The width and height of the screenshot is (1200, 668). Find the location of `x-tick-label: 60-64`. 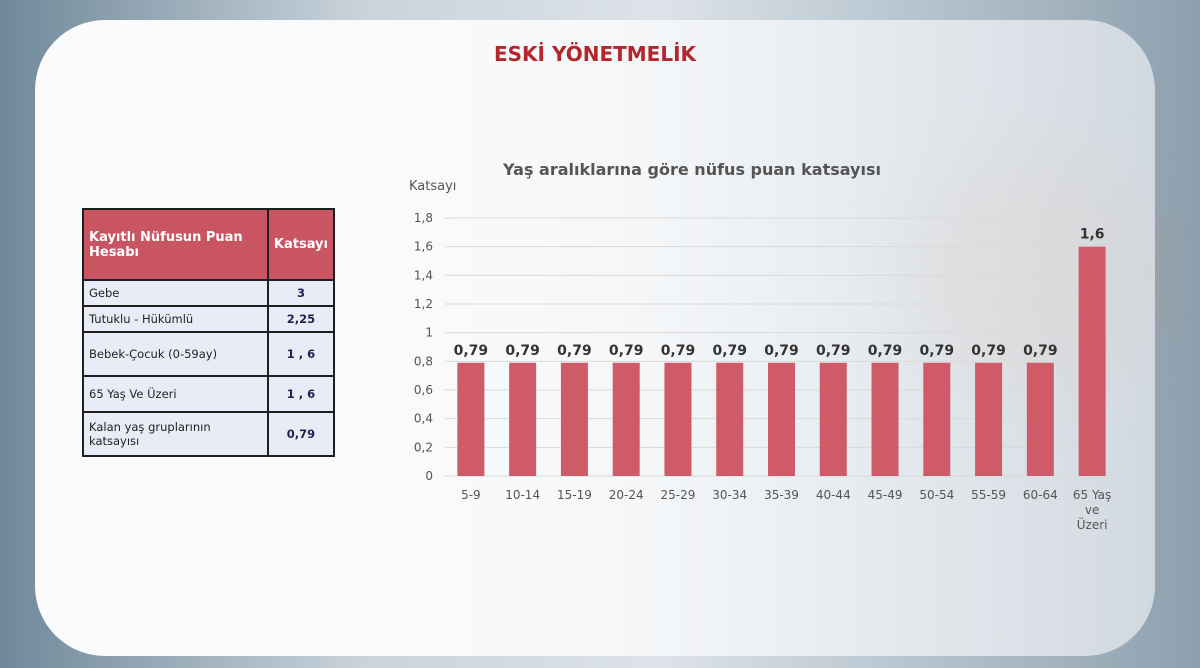

x-tick-label: 60-64 is located at coordinates (1040, 495).